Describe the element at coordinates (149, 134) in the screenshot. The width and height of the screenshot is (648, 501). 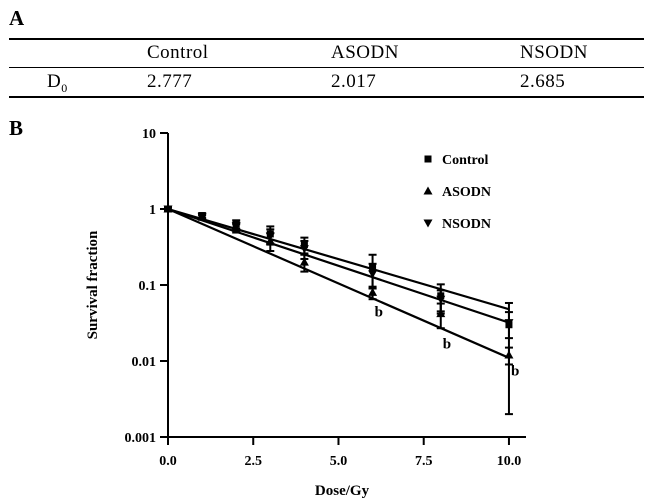
I see `y-tick-label-0: 10` at that location.